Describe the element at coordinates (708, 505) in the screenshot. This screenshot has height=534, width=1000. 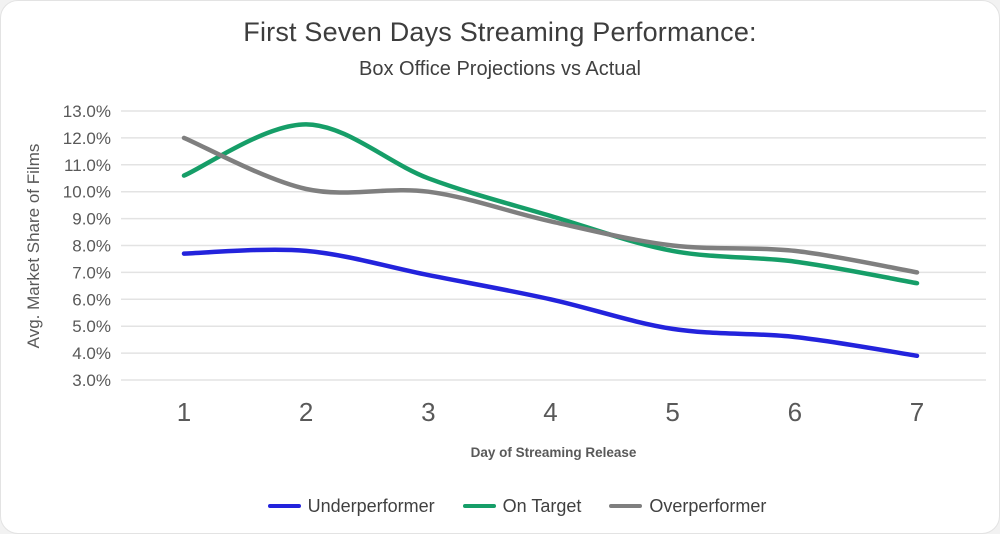
I see `legend-label: Overperformer` at that location.